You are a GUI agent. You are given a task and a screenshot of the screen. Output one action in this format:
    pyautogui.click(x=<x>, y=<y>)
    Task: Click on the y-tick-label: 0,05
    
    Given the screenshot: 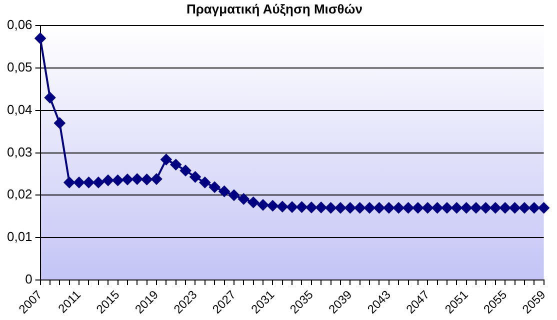 What is the action you would take?
    pyautogui.click(x=19, y=67)
    